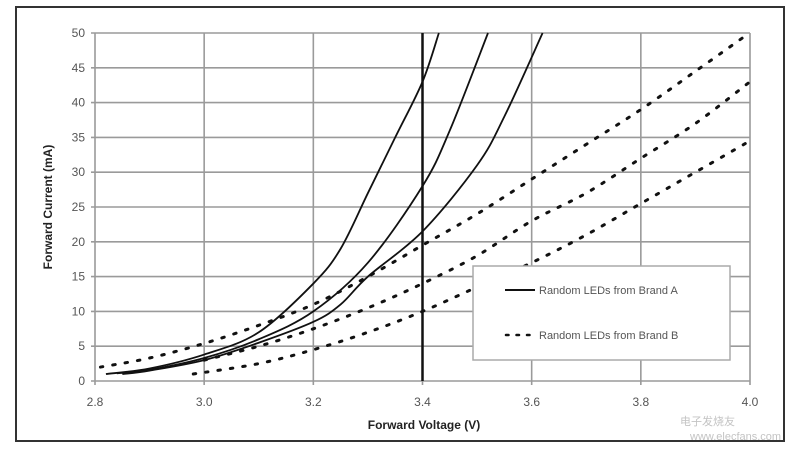 The height and width of the screenshot is (449, 792). What do you see at coordinates (48, 207) in the screenshot?
I see `y-axis-label: Forward Current (mA)` at bounding box center [48, 207].